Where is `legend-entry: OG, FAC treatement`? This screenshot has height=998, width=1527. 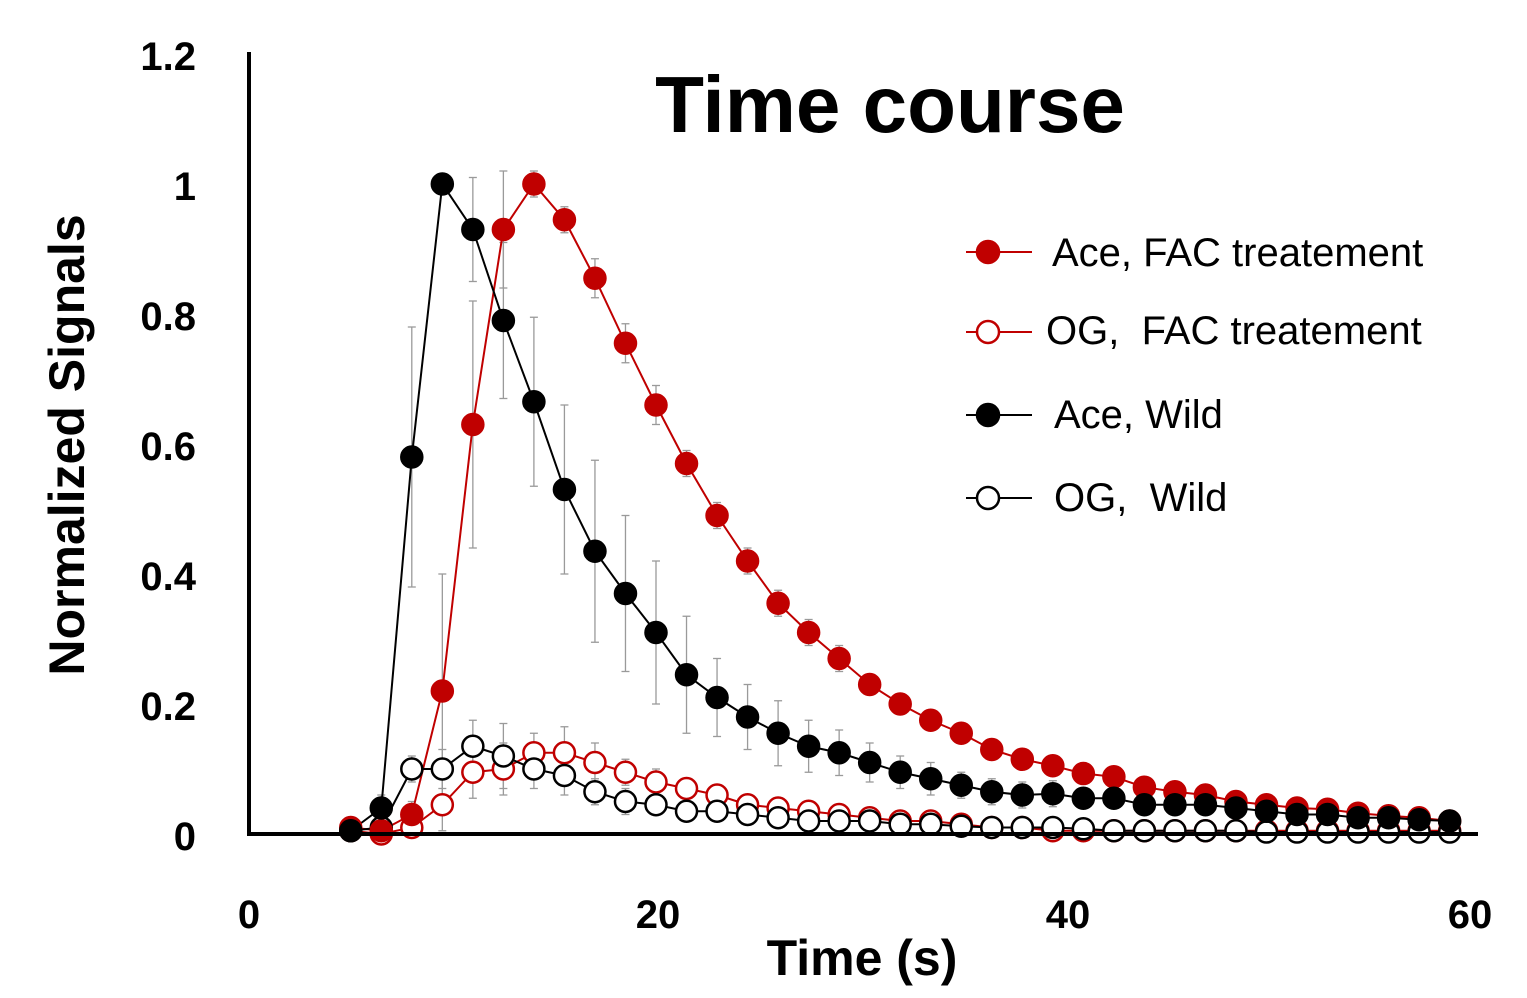
legend-entry: OG, FAC treatement is located at coordinates (1194, 331).